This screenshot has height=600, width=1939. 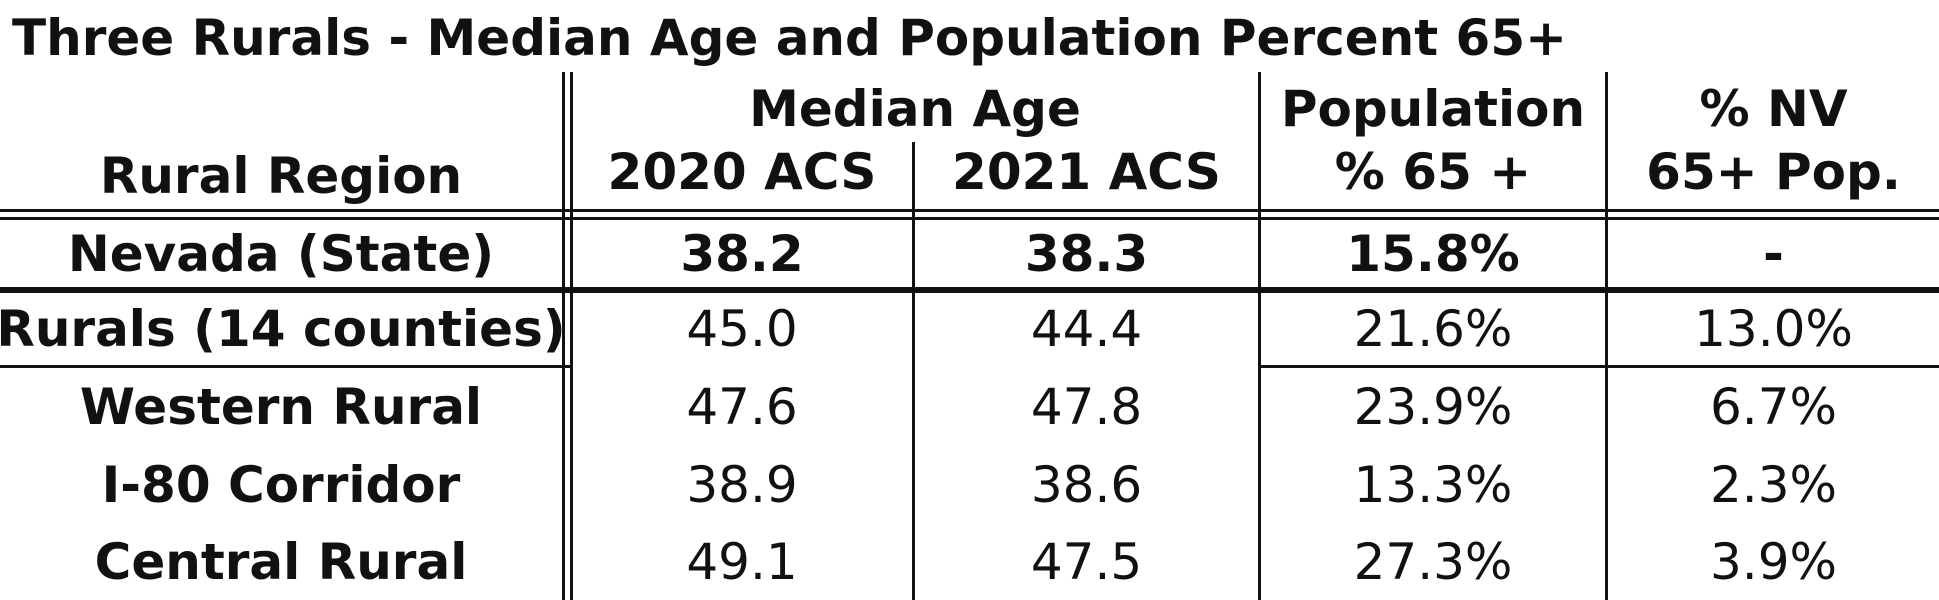 I want to click on row-label: Rurals (14 counties), so click(x=283, y=329).